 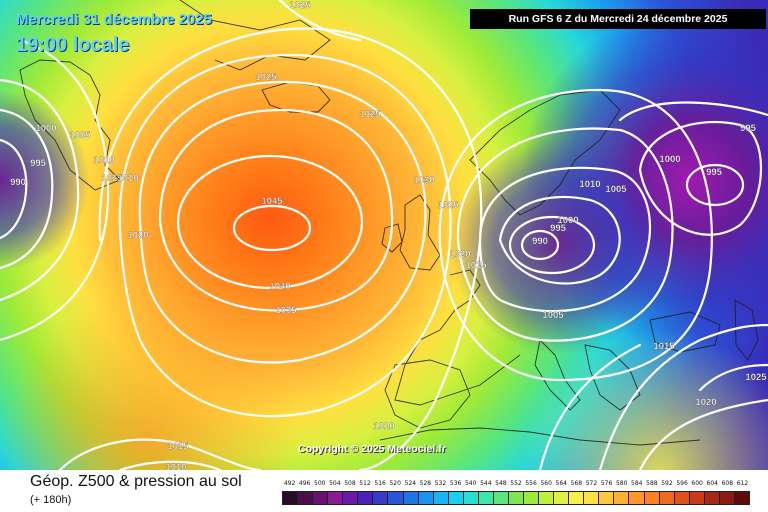 I want to click on isobar-1010-west, so click(x=55, y=190).